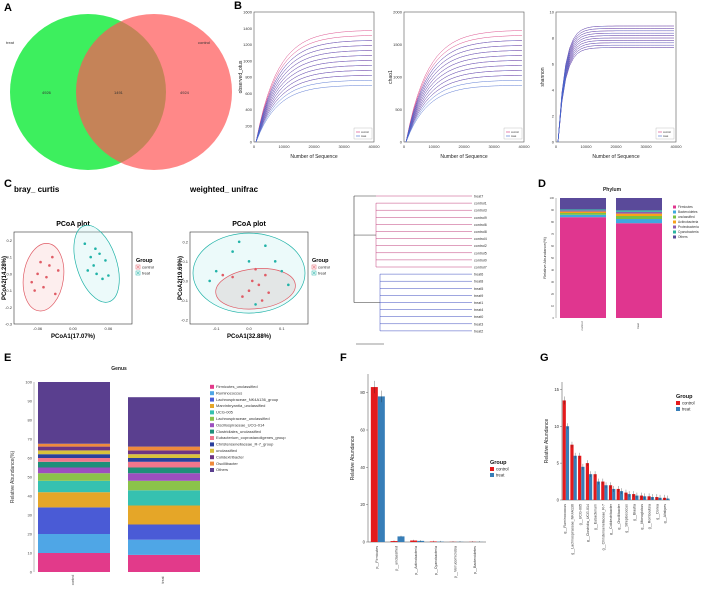 The image size is (708, 594). Describe the element at coordinates (588, 523) in the screenshot. I see `group-xtick: g__Clostridia_UCG-014` at that location.